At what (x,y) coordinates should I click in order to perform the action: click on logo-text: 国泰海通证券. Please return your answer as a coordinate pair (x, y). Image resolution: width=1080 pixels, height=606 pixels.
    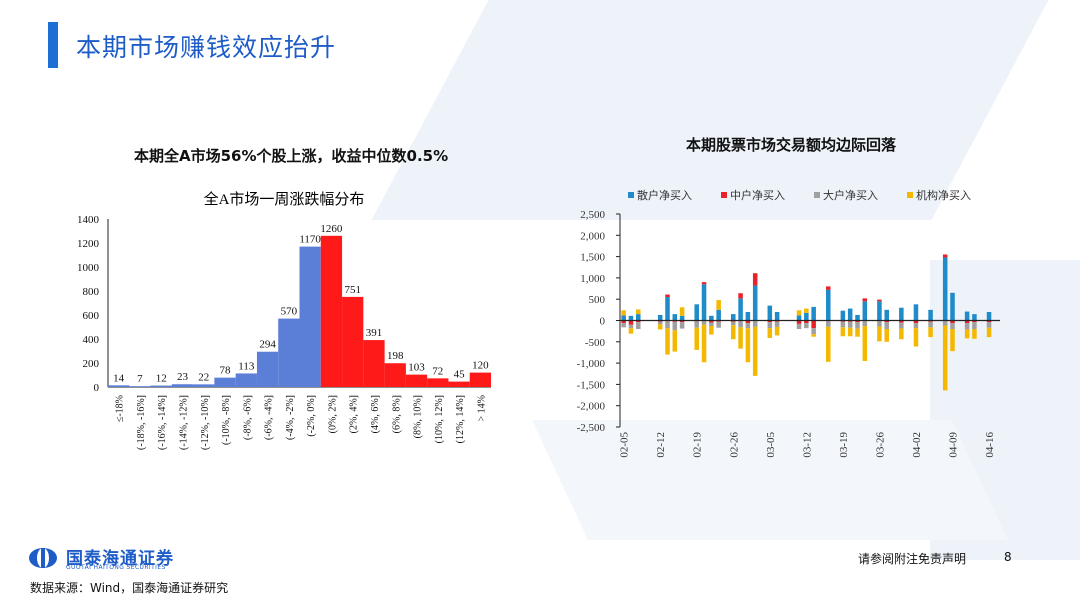
    Looking at the image, I should click on (120, 559).